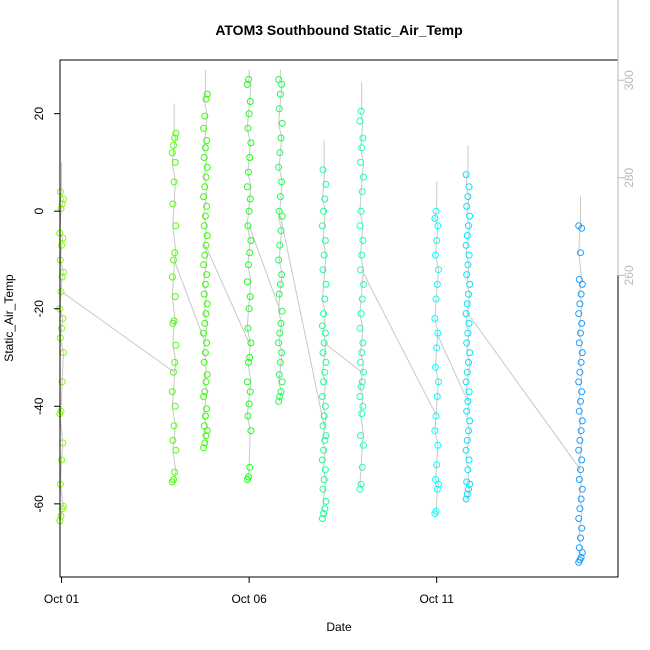 This screenshot has width=650, height=650. Describe the element at coordinates (39, 504) in the screenshot. I see `y-tick-label: -60` at that location.